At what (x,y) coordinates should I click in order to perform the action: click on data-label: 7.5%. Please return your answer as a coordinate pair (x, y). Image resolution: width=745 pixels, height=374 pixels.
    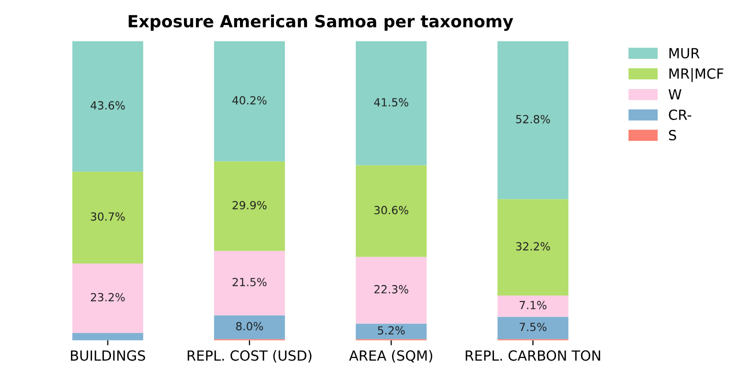
    Looking at the image, I should click on (533, 327).